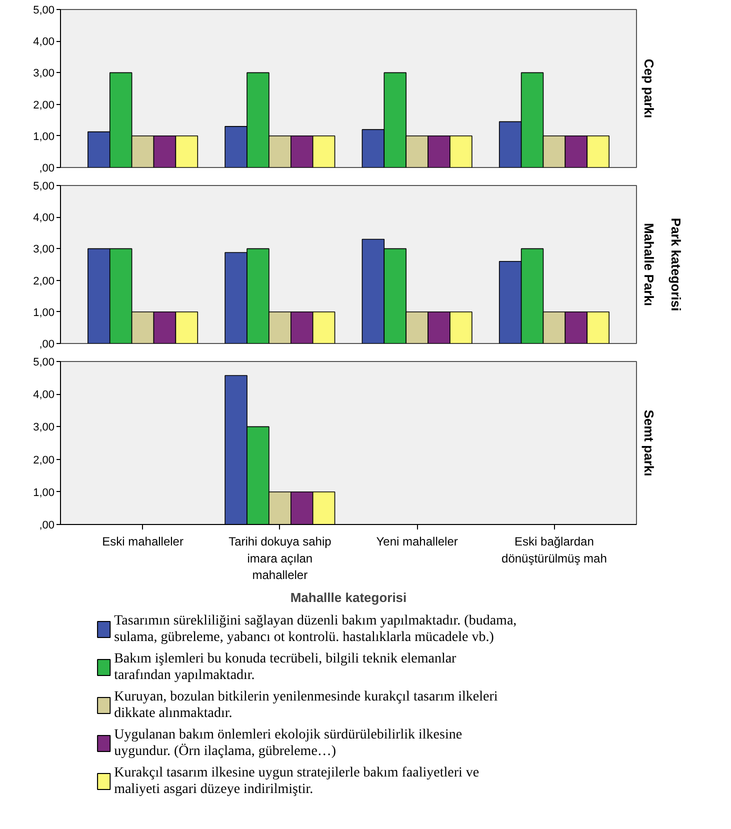  What do you see at coordinates (417, 541) in the screenshot?
I see `x-tick-label: Yeni mahalleler` at bounding box center [417, 541].